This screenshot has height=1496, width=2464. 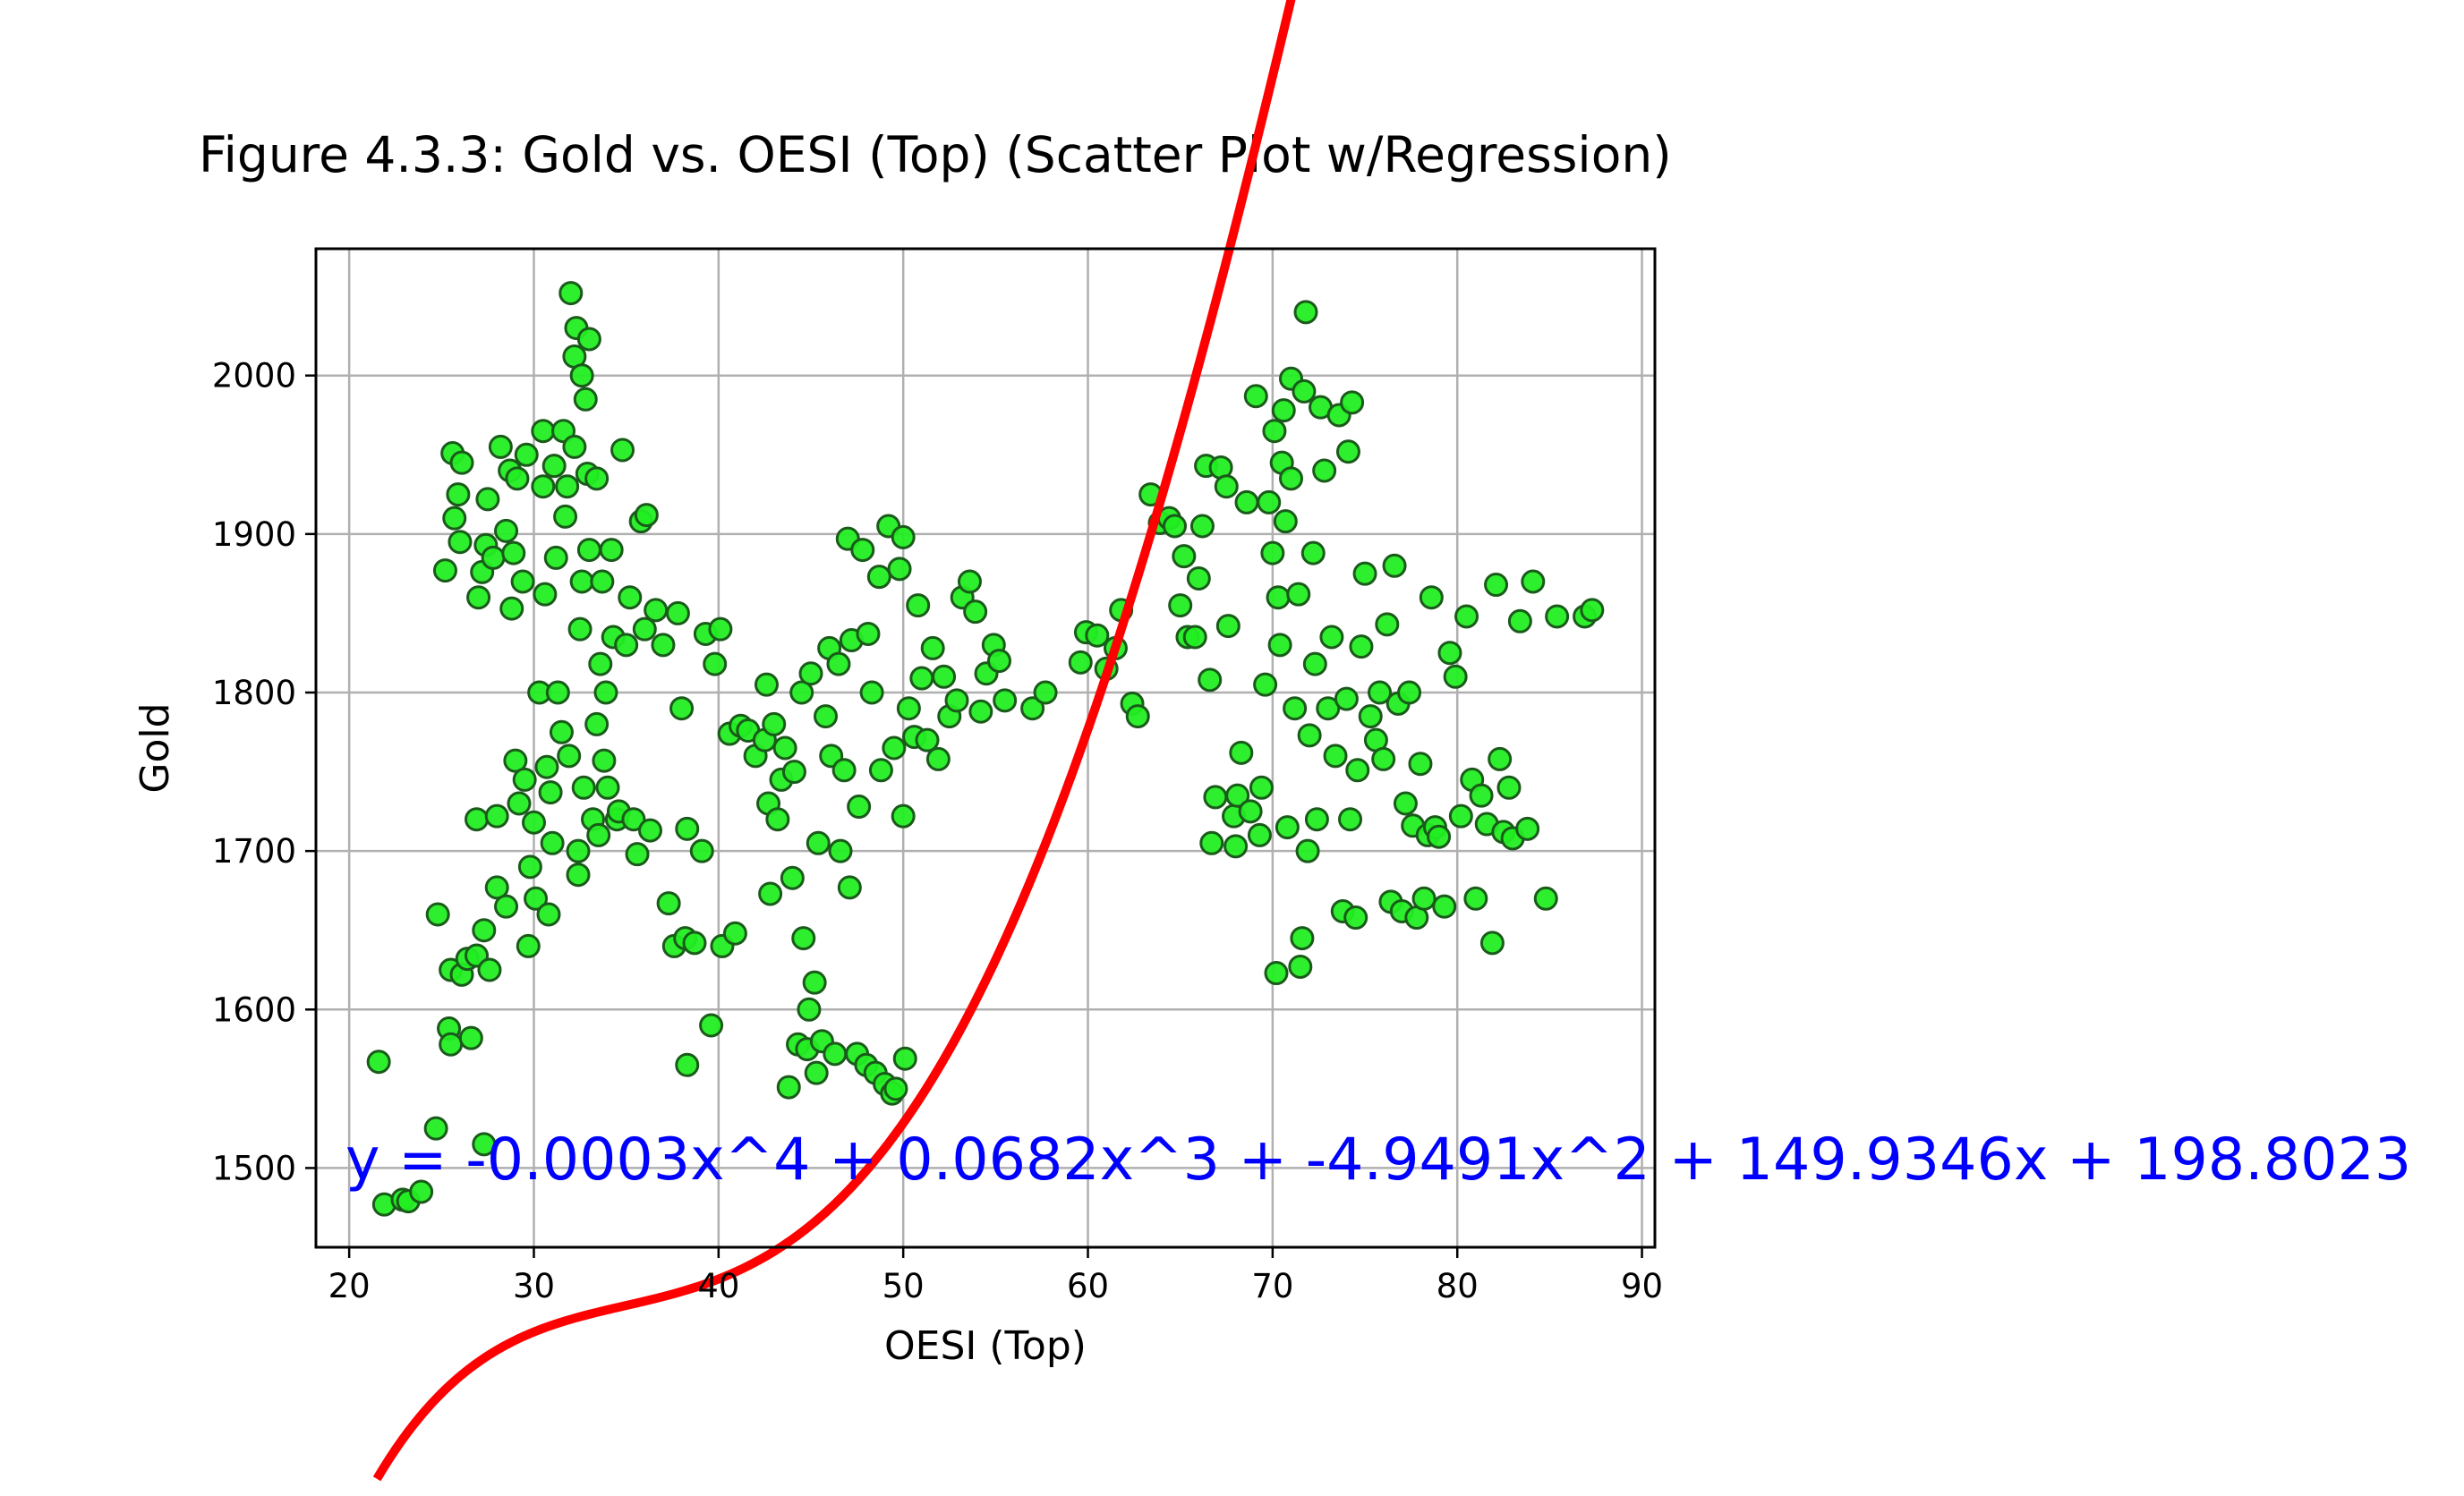 I want to click on x-axis-ticks: 20 30 40 50 60 70 80 90, so click(x=995, y=1276).